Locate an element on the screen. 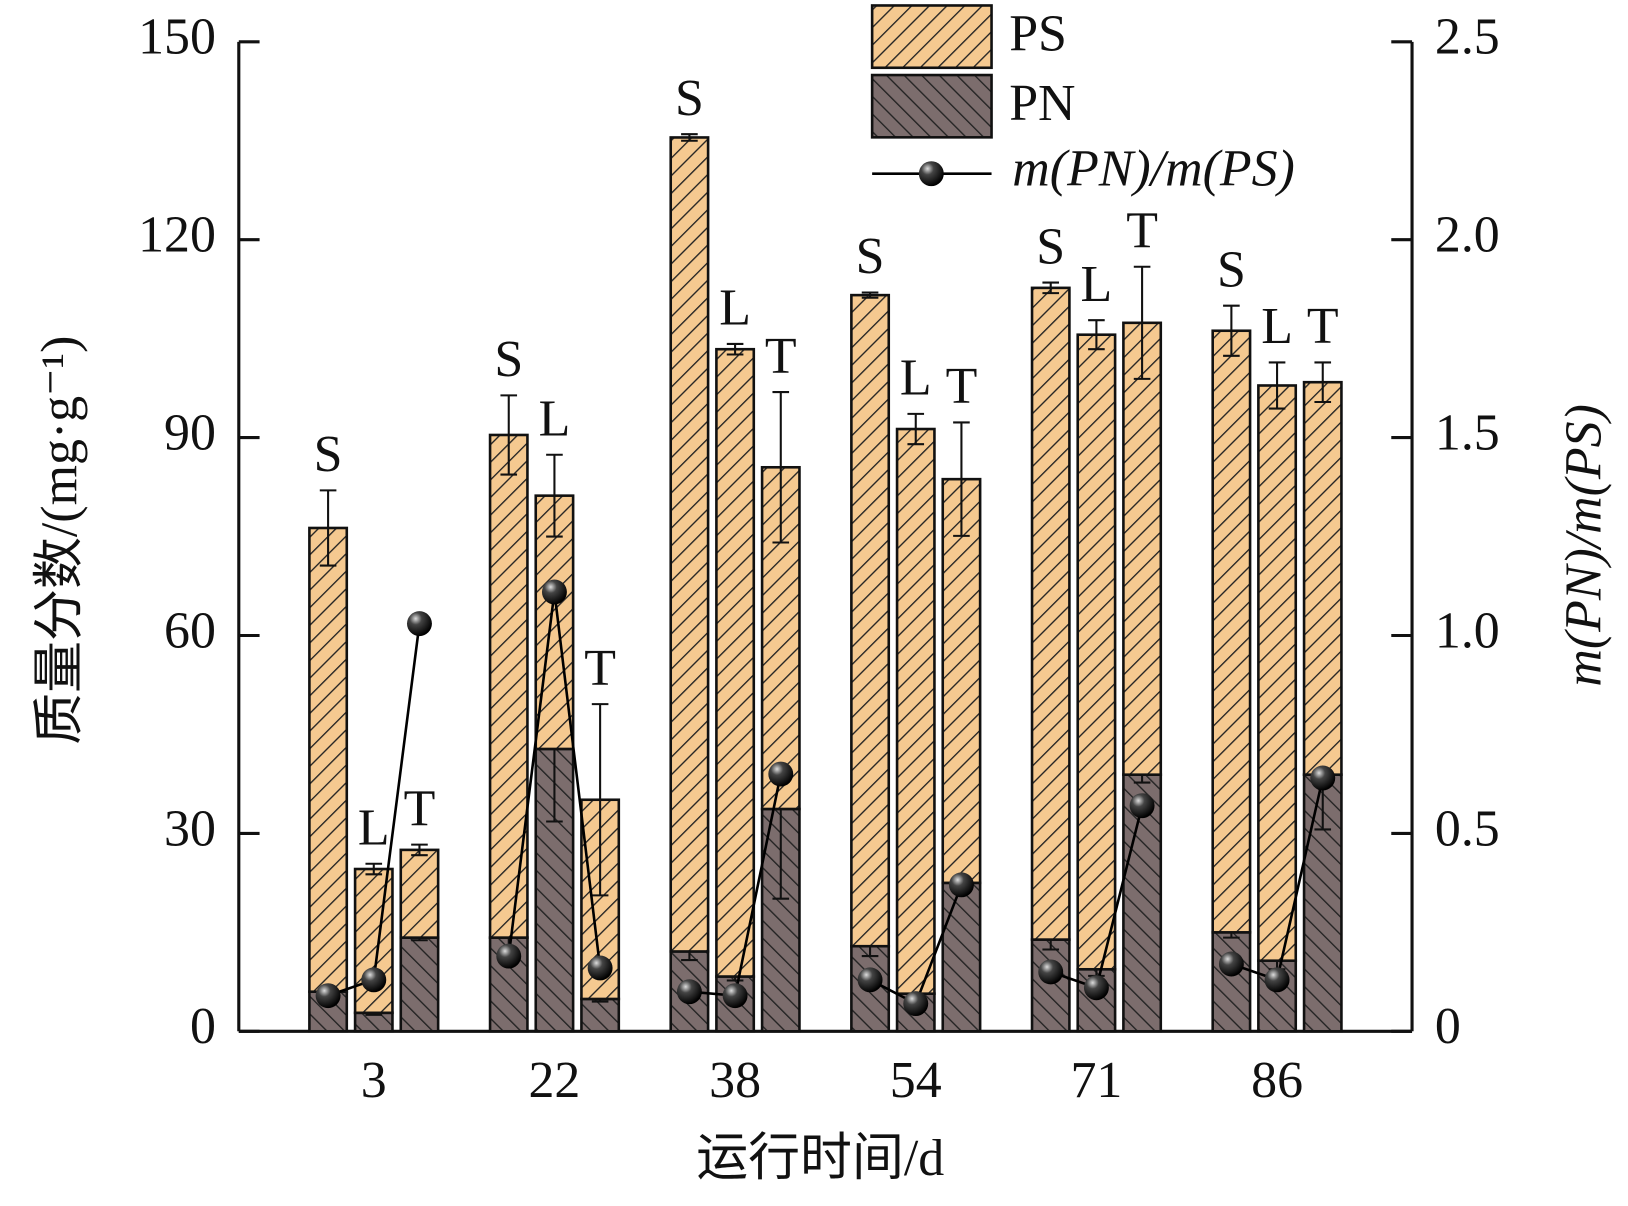  legend-label: m(PN)/m(PS) is located at coordinates (1153, 169).